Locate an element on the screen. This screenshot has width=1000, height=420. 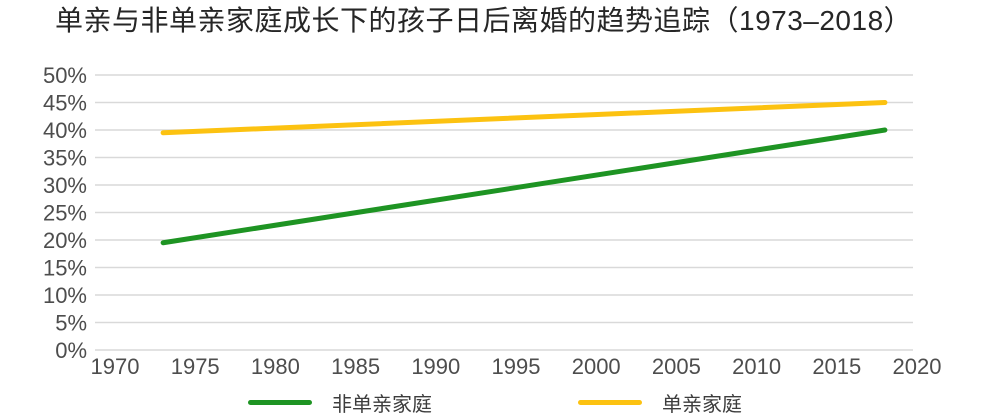
y-axis-tick-label: 30% is located at coordinates (65, 185).